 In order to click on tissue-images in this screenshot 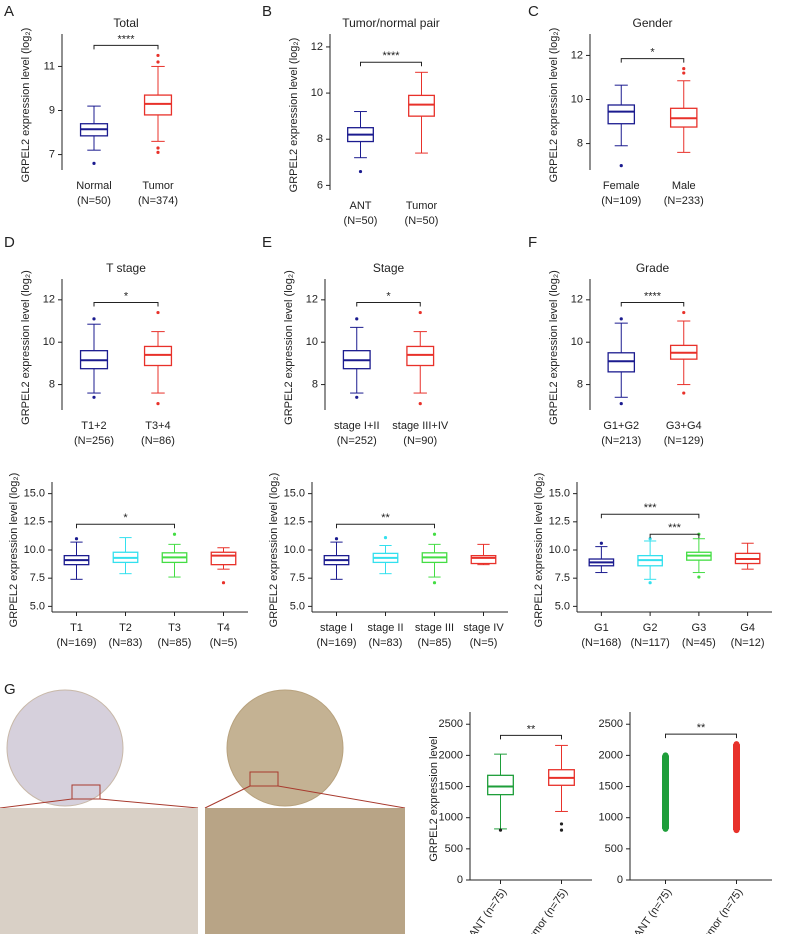, I will do `click(203, 811)`.